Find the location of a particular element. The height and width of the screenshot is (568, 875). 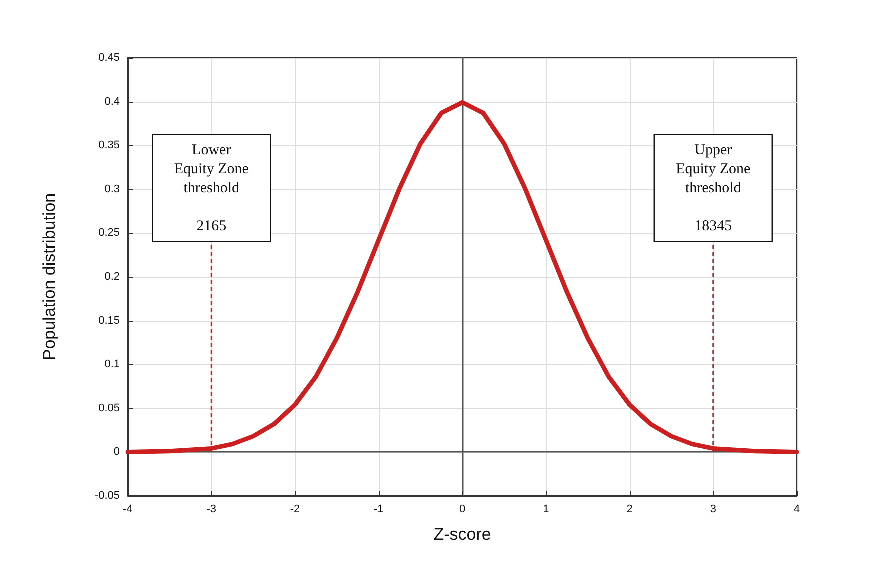

y-tick-label: 0.3 is located at coordinates (112, 189).